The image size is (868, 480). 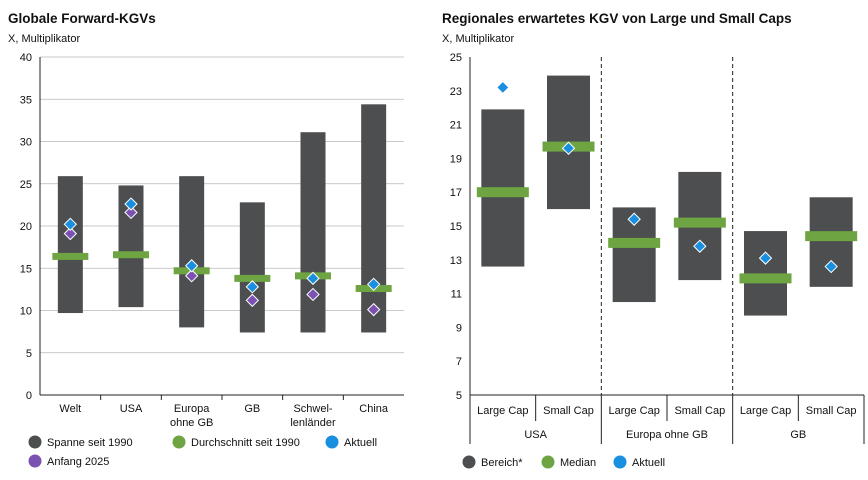 I want to click on right-legend-label: Median, so click(x=578, y=463).